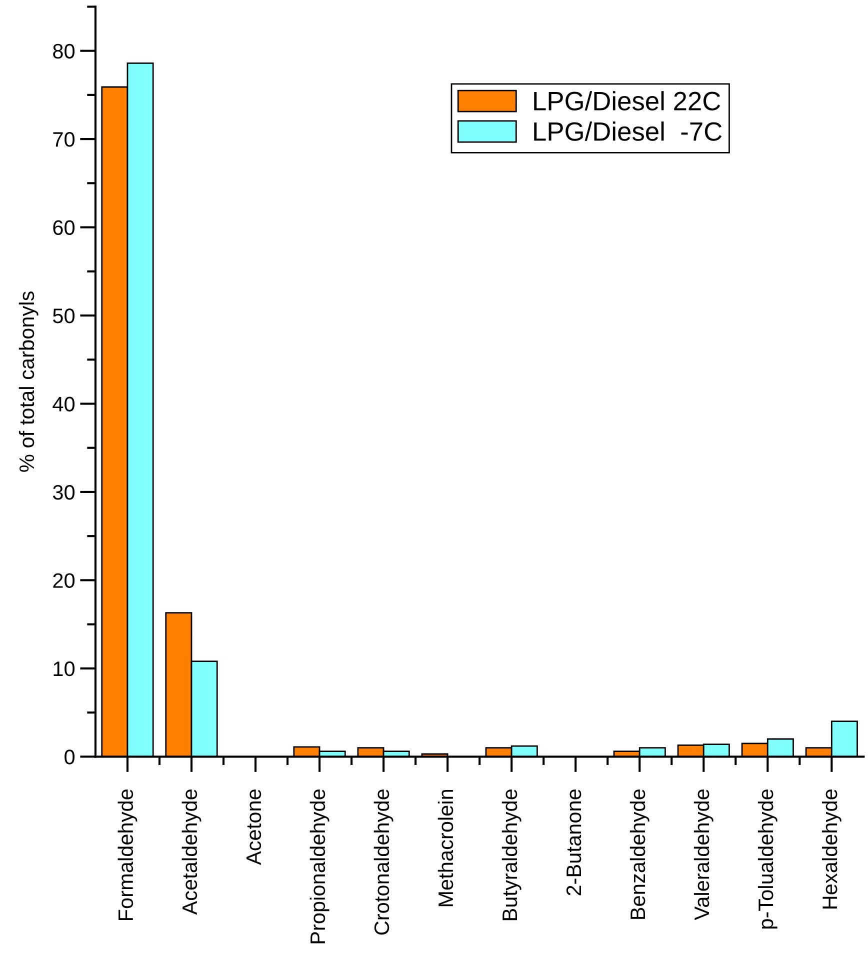  Describe the element at coordinates (446, 848) in the screenshot. I see `x-tick-label: Methacrolein` at that location.